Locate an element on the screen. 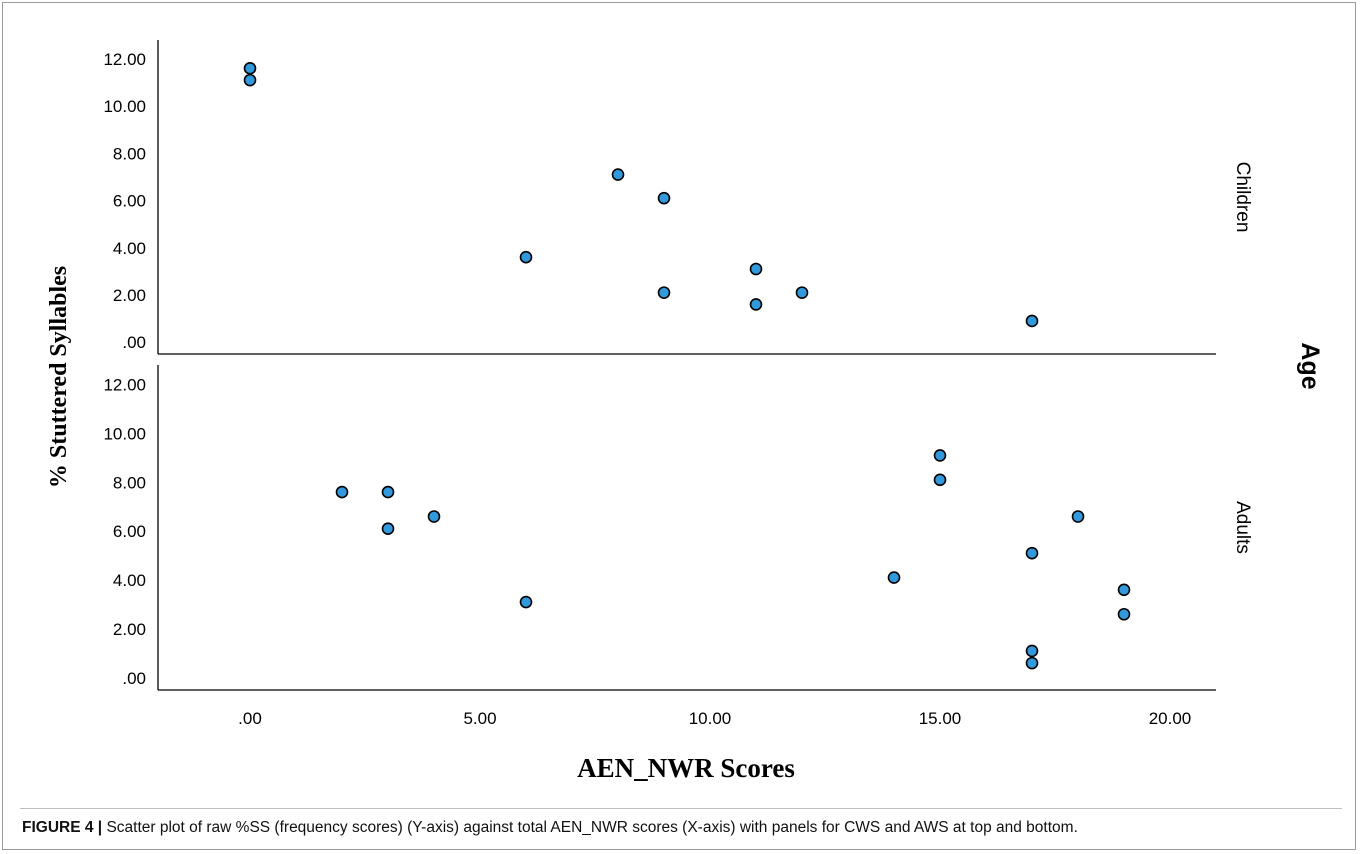  x-tick-label: .00 is located at coordinates (250, 718).